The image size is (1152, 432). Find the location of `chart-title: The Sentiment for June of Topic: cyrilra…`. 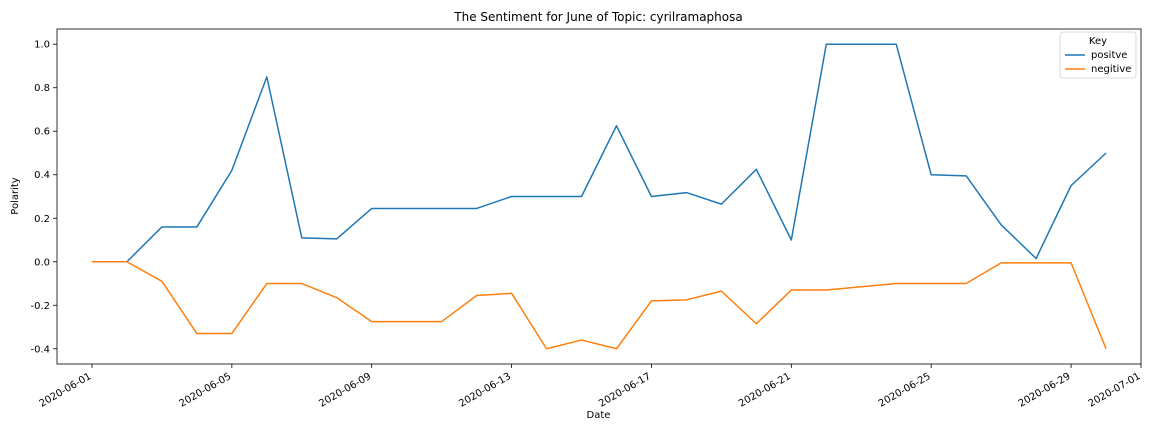

chart-title: The Sentiment for June of Topic: cyrilra… is located at coordinates (597, 17).